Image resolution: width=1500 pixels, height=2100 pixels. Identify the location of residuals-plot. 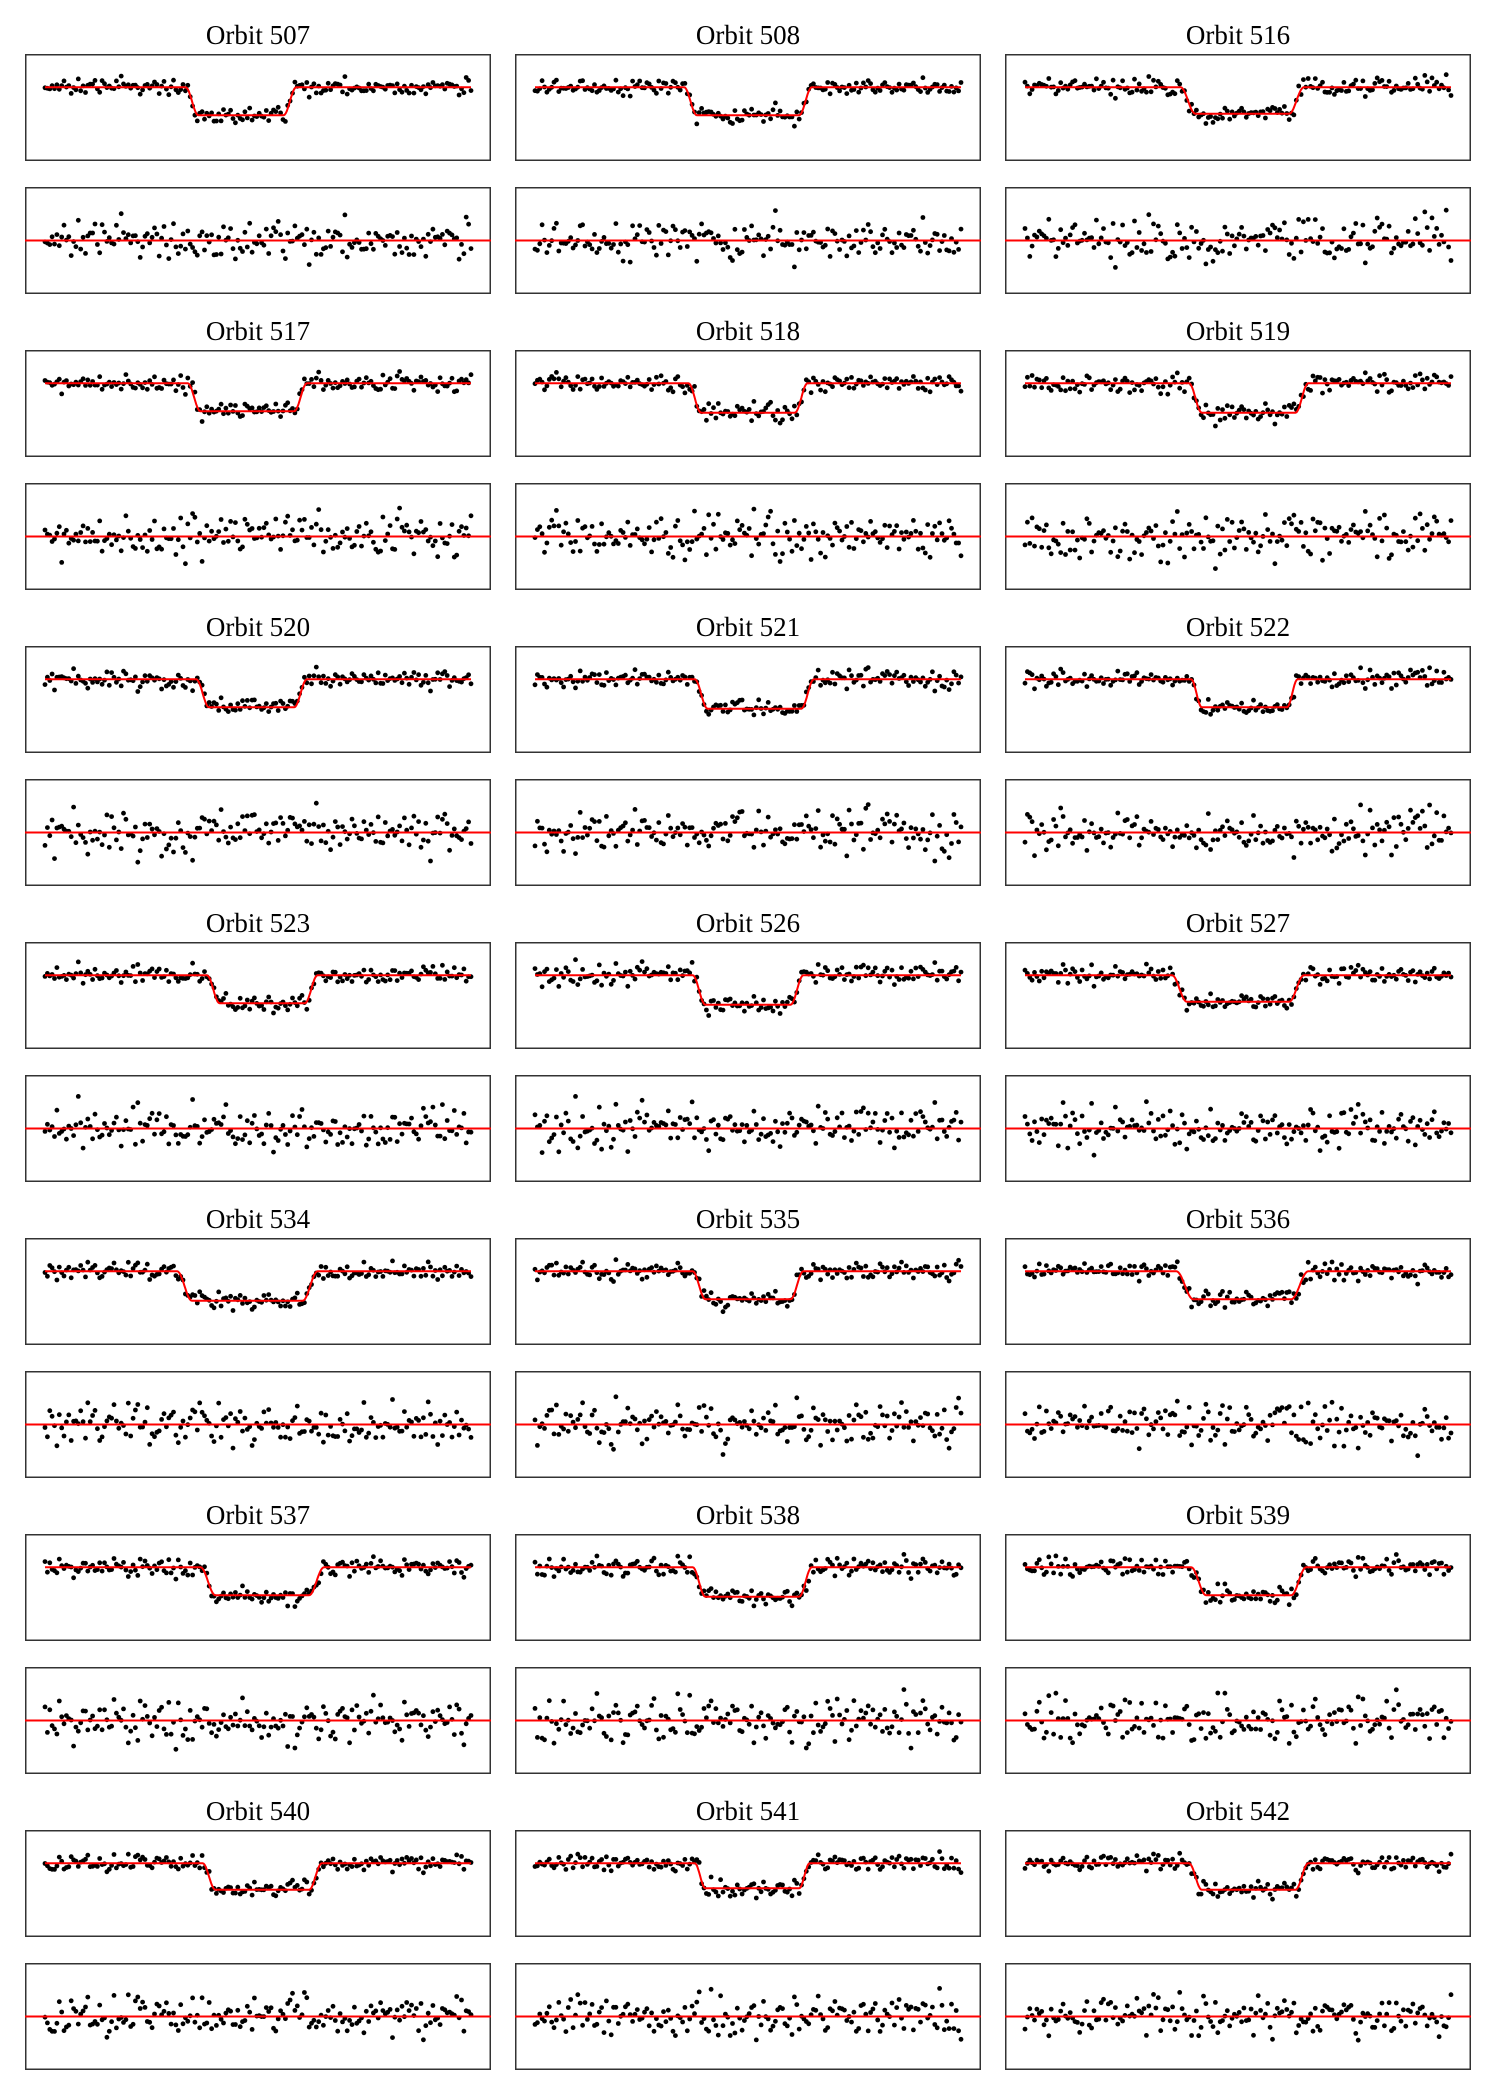
(1238, 536).